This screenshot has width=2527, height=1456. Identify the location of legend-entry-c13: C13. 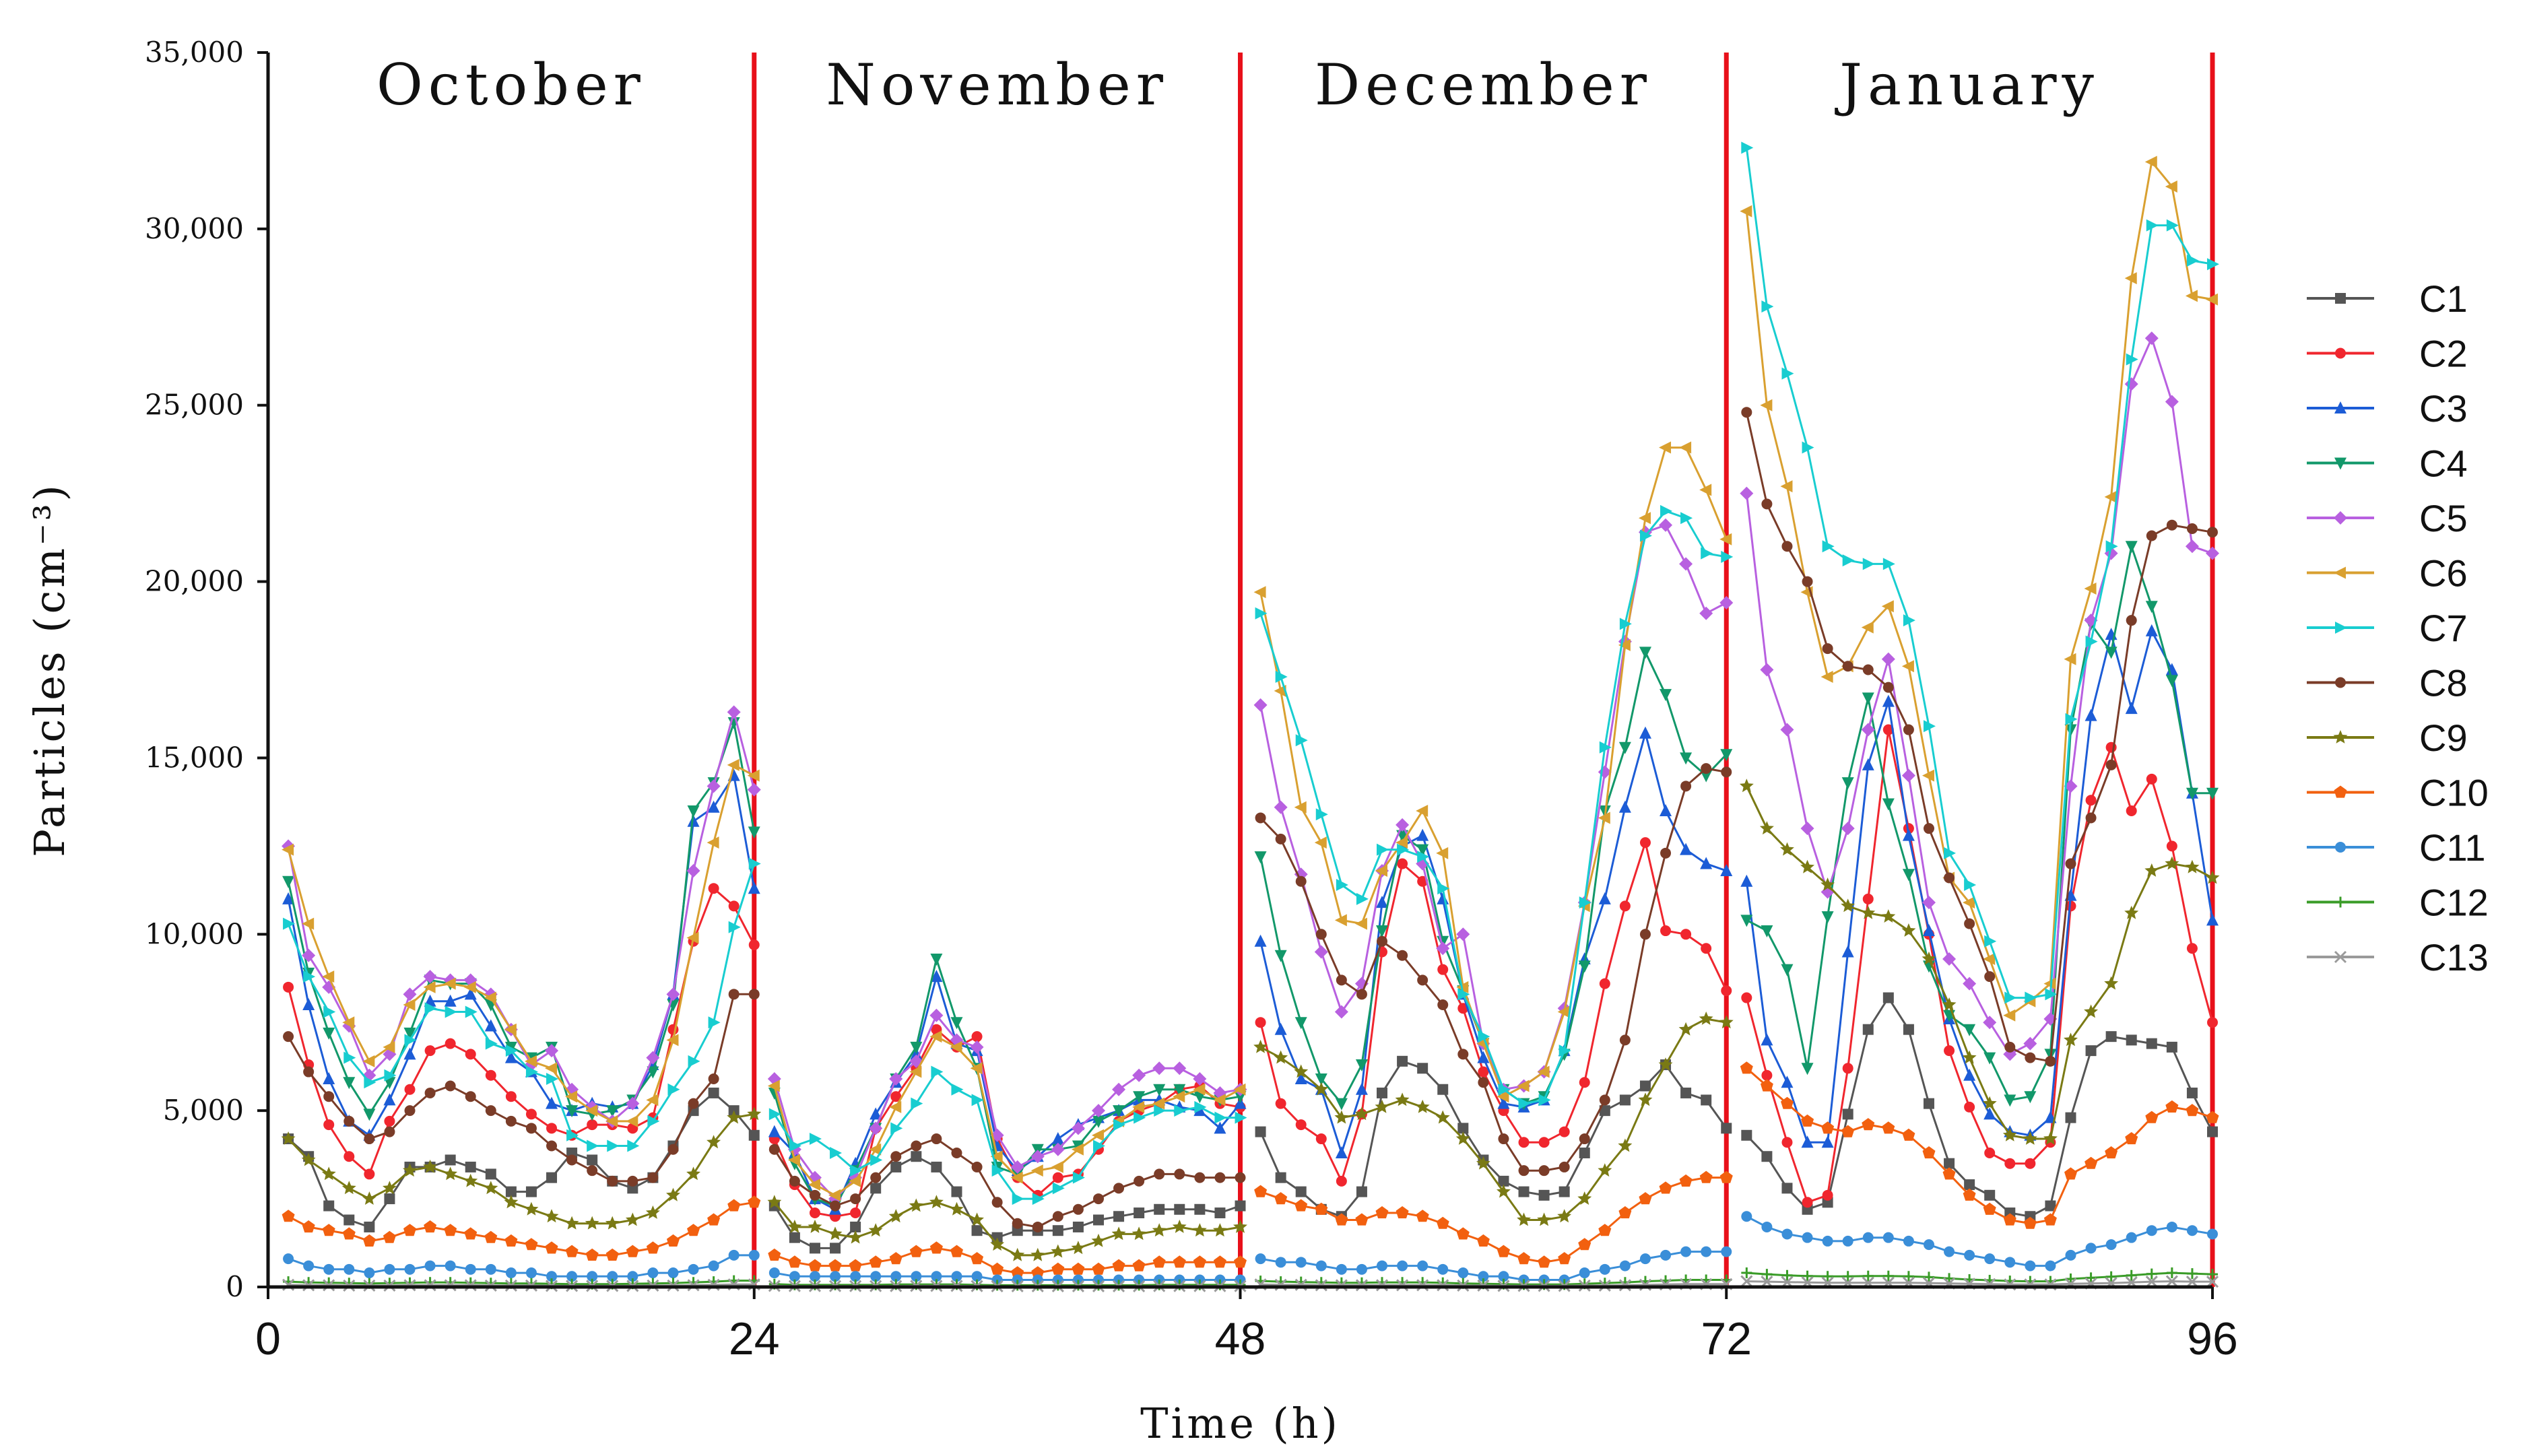
(2398, 957).